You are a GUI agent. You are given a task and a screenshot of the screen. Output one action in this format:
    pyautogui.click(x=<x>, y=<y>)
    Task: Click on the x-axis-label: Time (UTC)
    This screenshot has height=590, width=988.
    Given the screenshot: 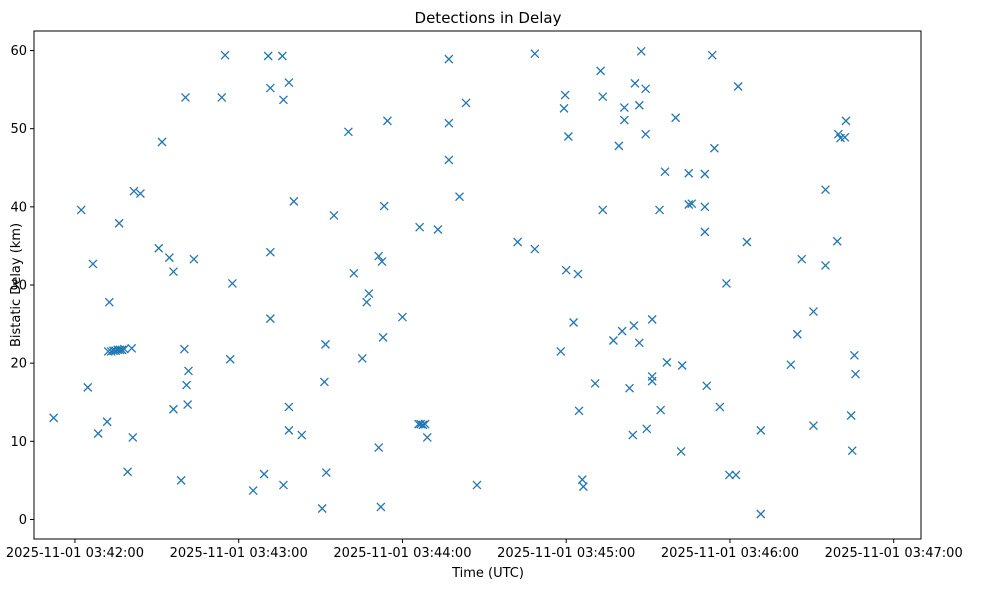 What is the action you would take?
    pyautogui.click(x=487, y=573)
    